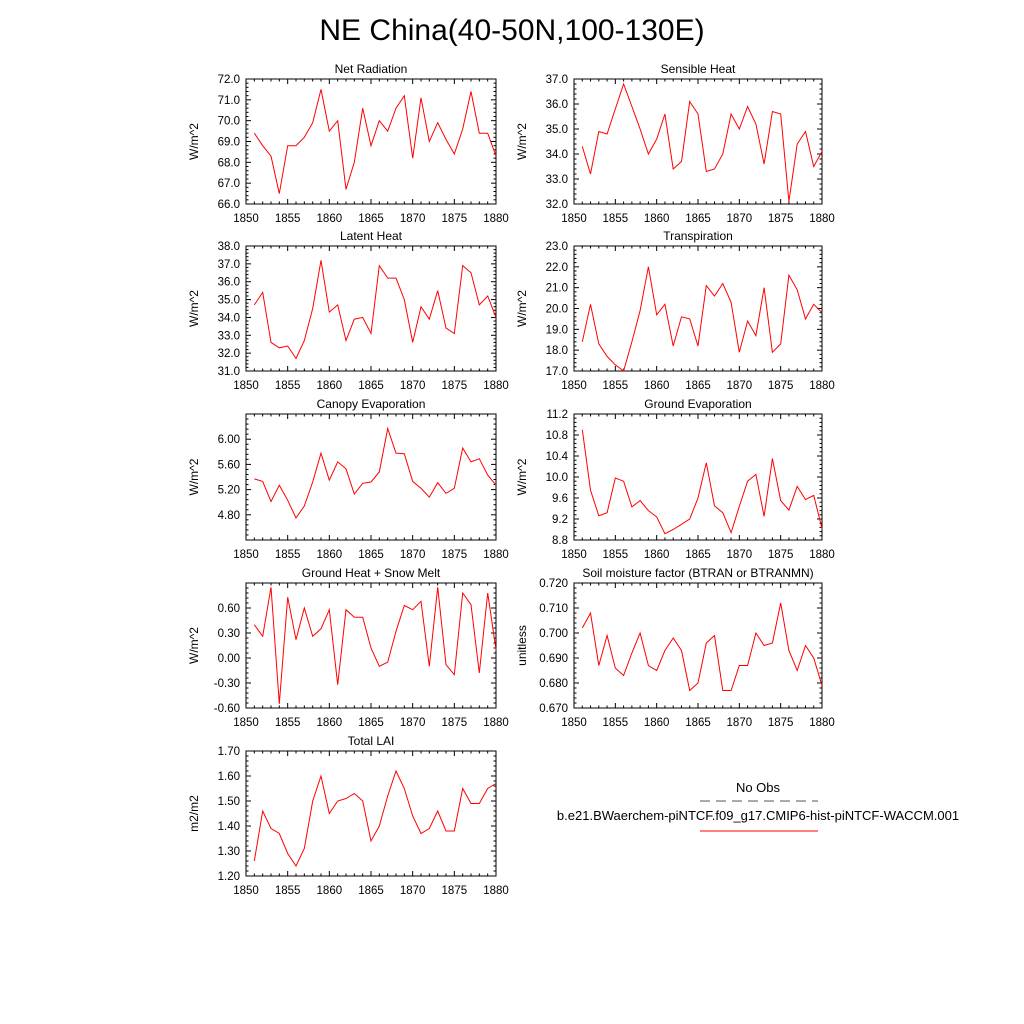  What do you see at coordinates (229, 852) in the screenshot?
I see `y-tick-label: 1.30` at bounding box center [229, 852].